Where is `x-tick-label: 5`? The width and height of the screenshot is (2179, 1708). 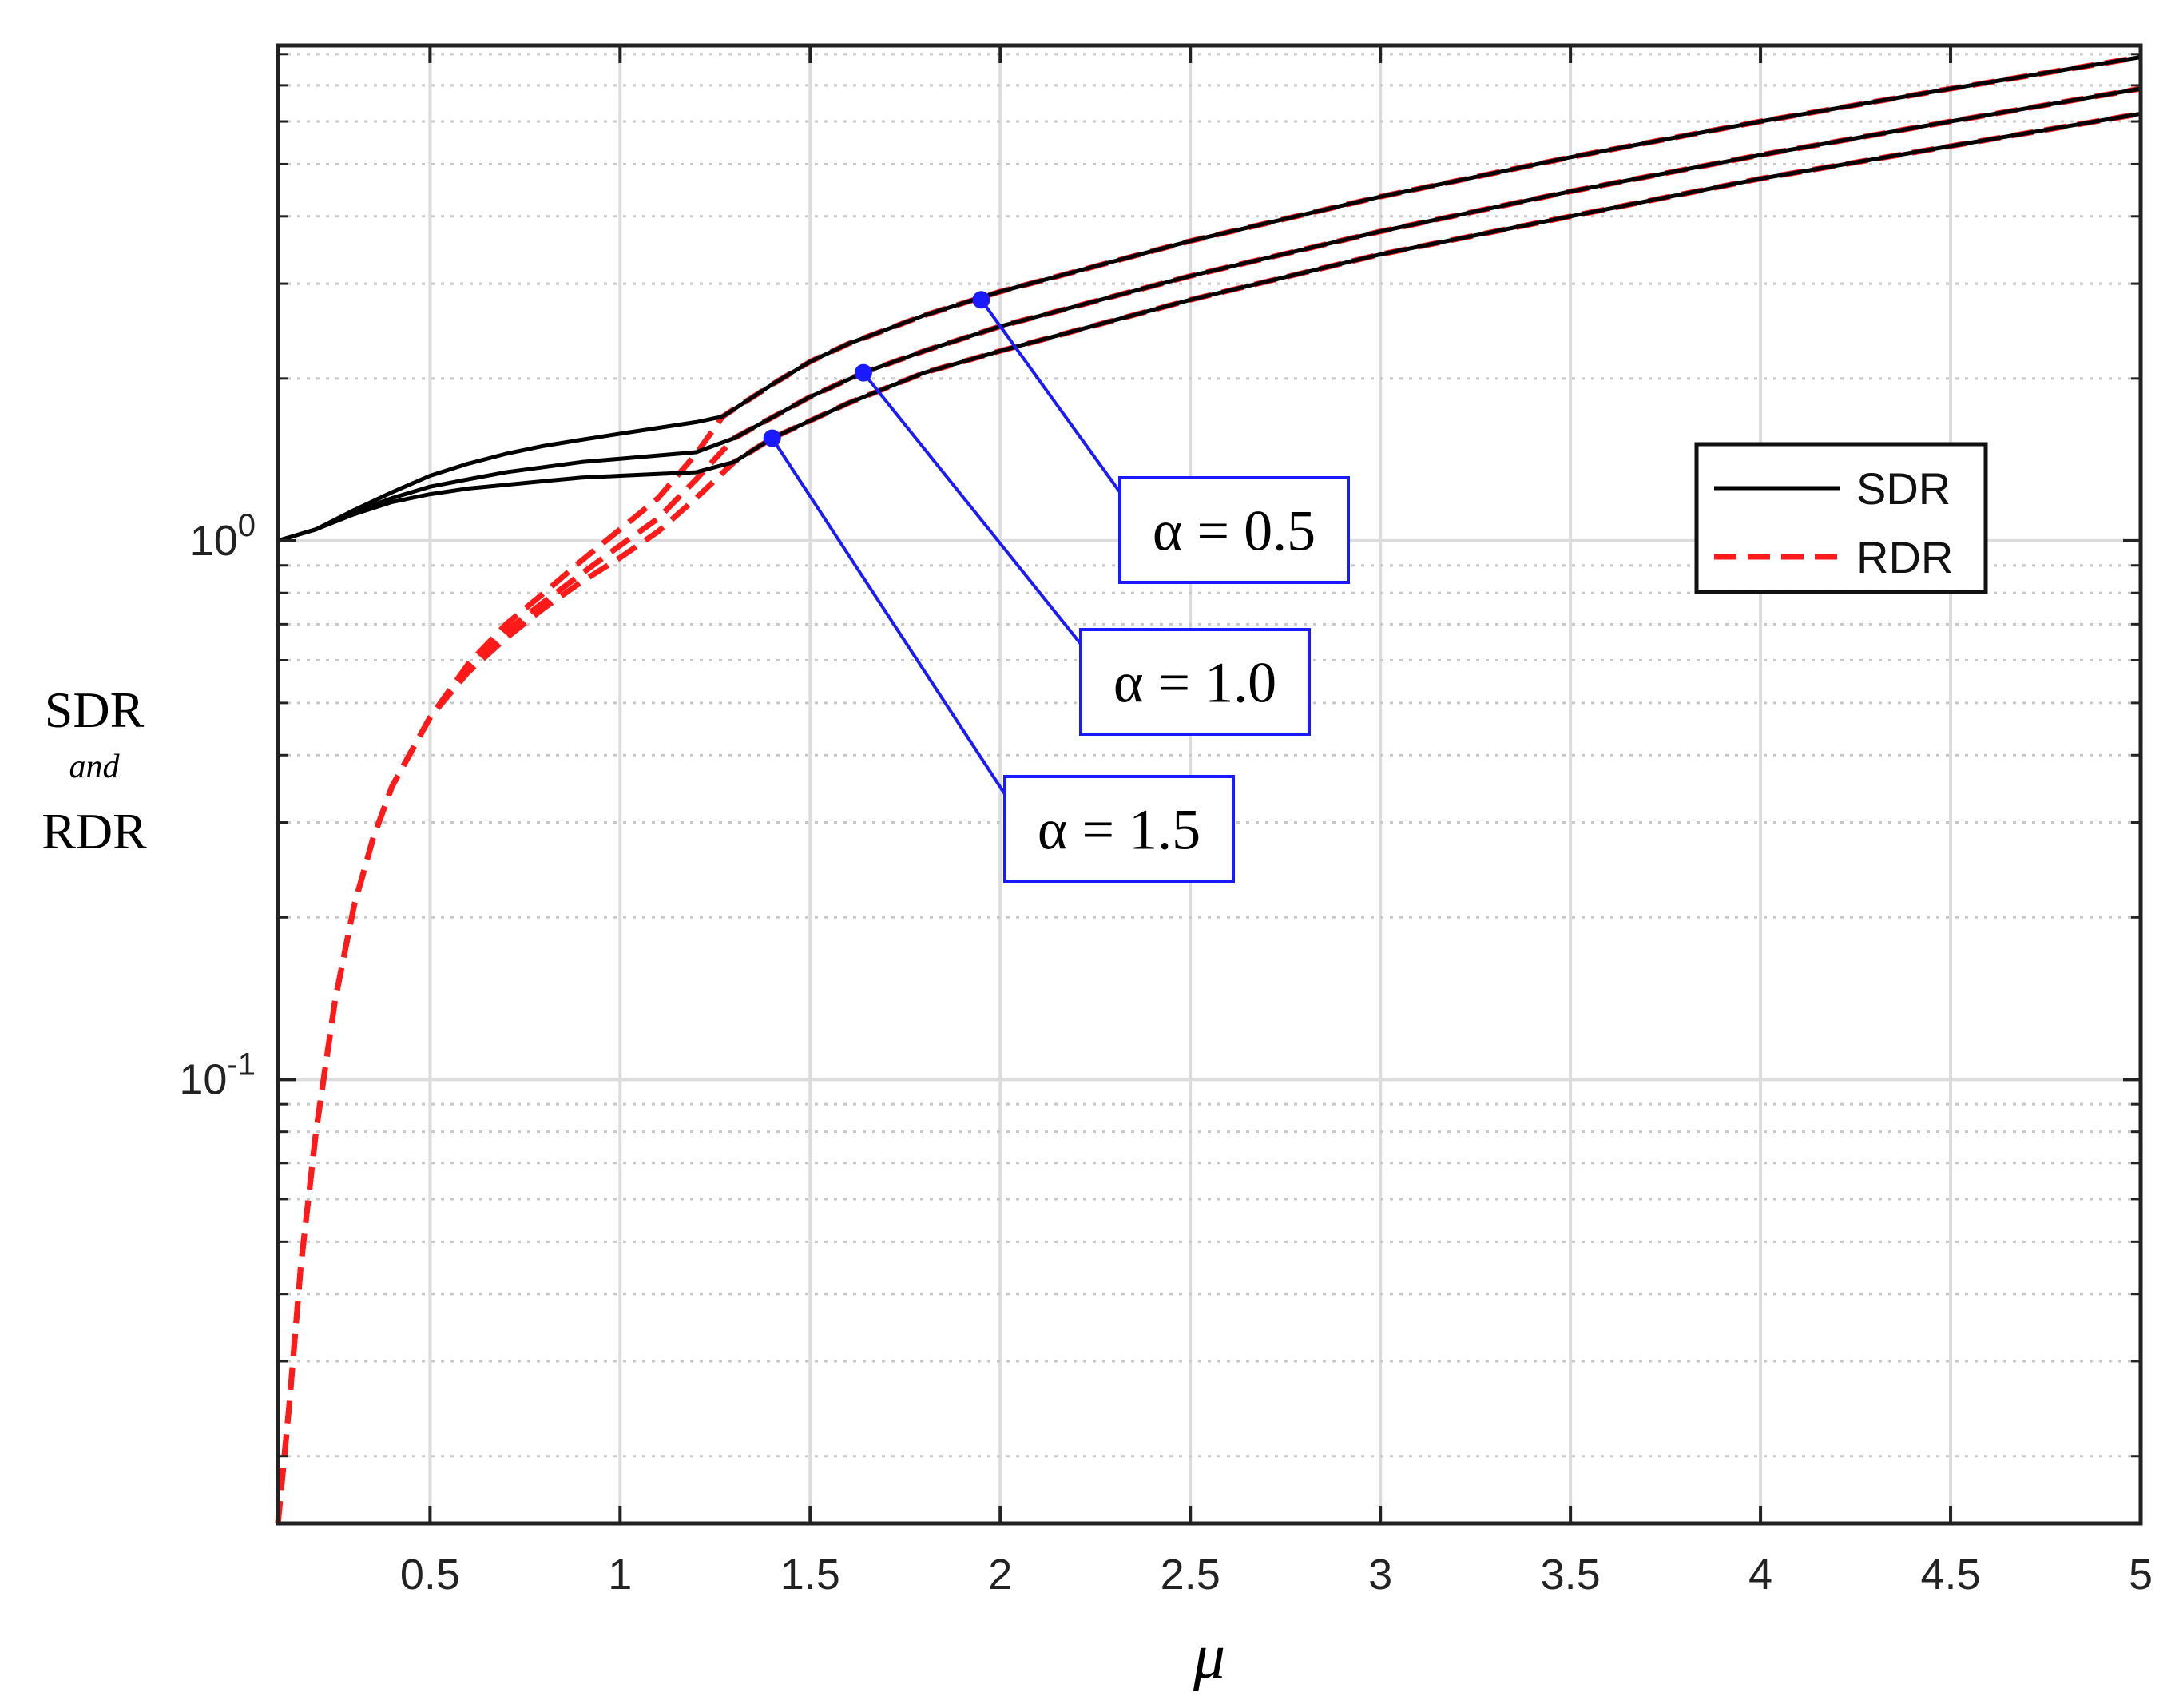 x-tick-label: 5 is located at coordinates (2141, 1575).